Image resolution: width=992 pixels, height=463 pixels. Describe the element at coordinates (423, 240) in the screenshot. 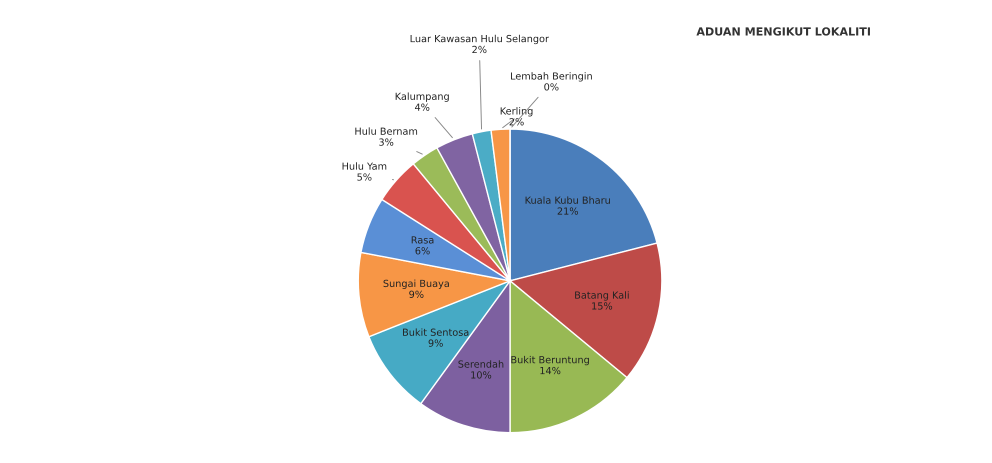

I see `slice-label: Rasa` at that location.